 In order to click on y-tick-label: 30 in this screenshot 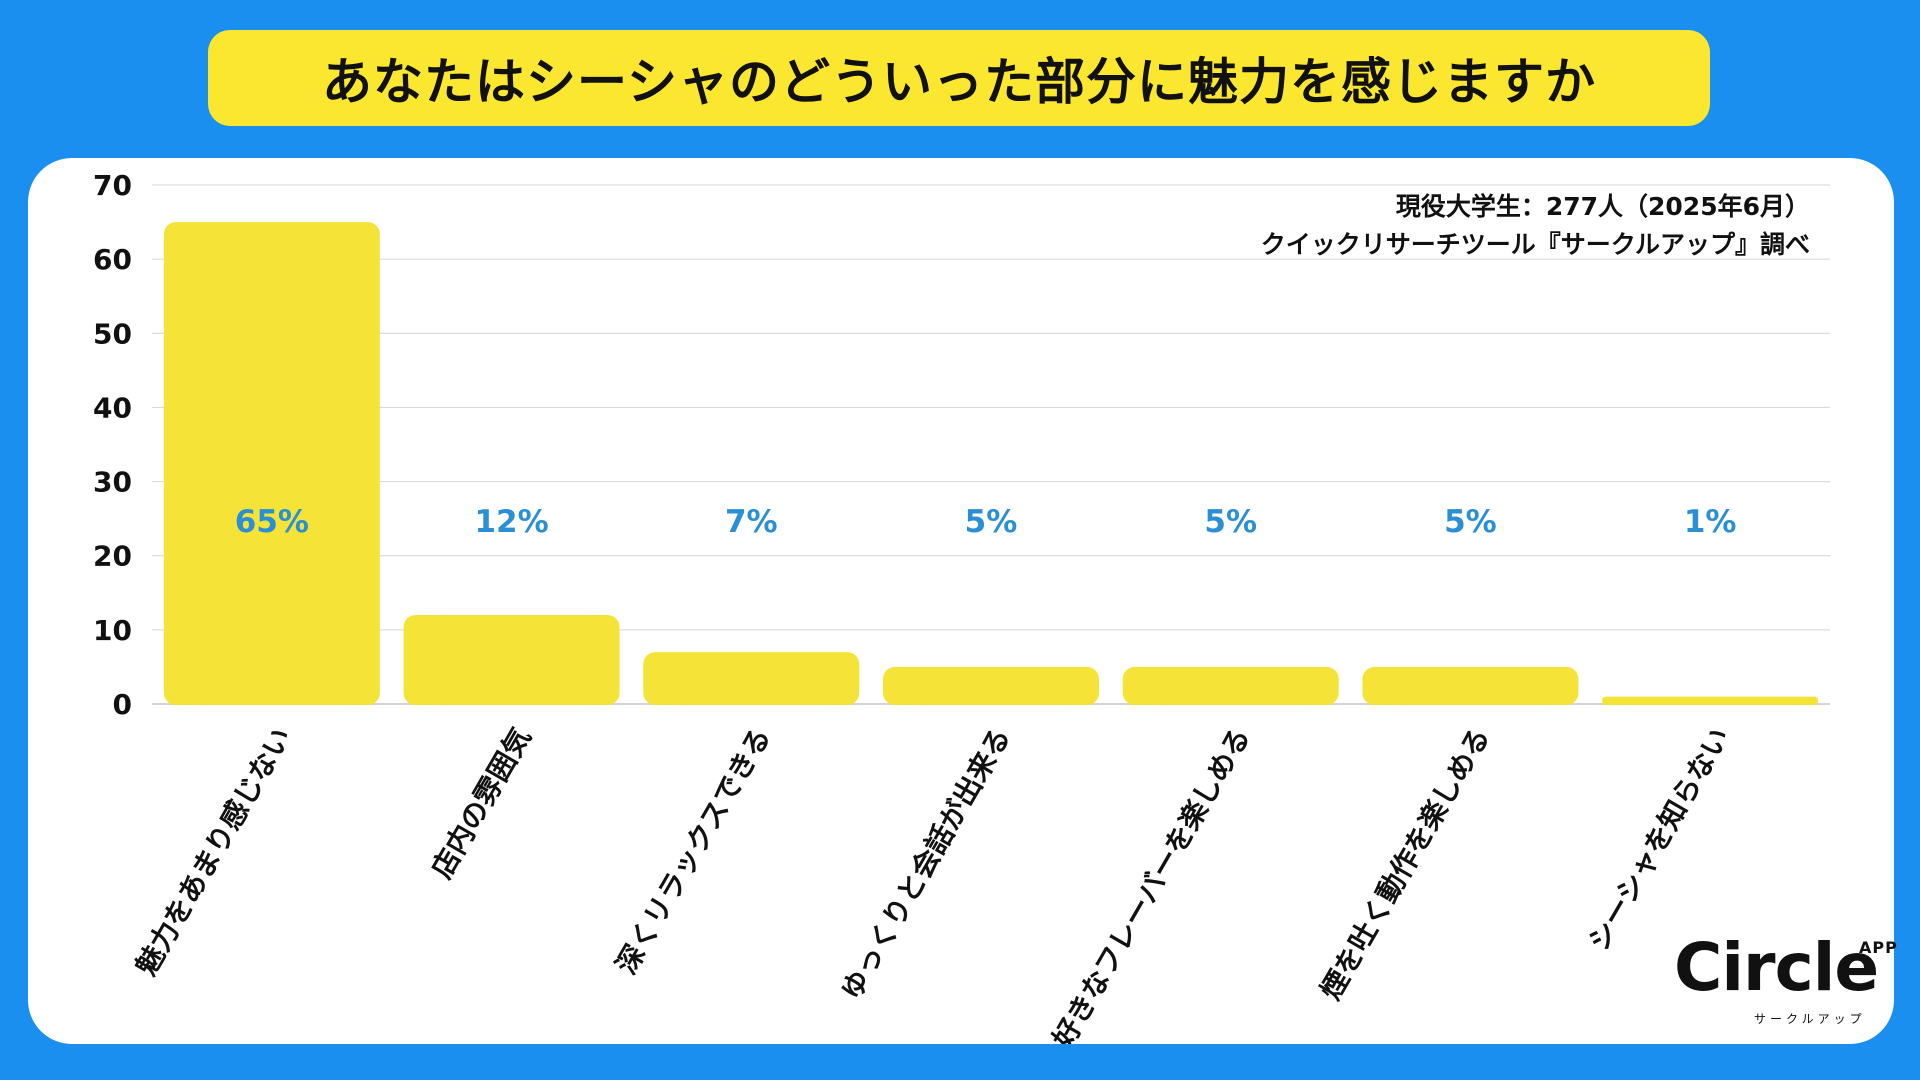, I will do `click(112, 482)`.